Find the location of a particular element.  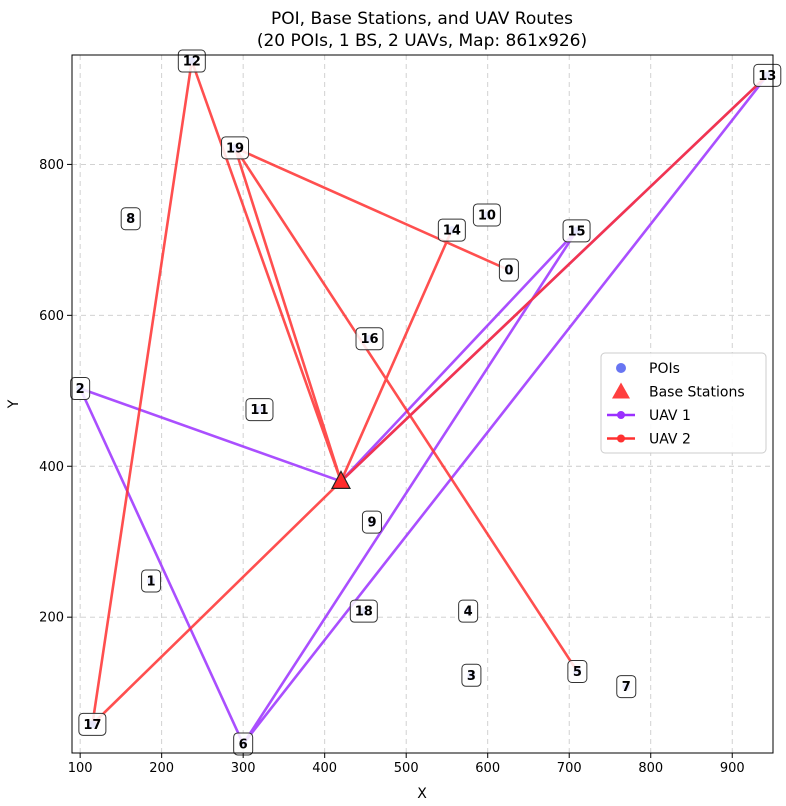

poi-label: 0 is located at coordinates (508, 271).